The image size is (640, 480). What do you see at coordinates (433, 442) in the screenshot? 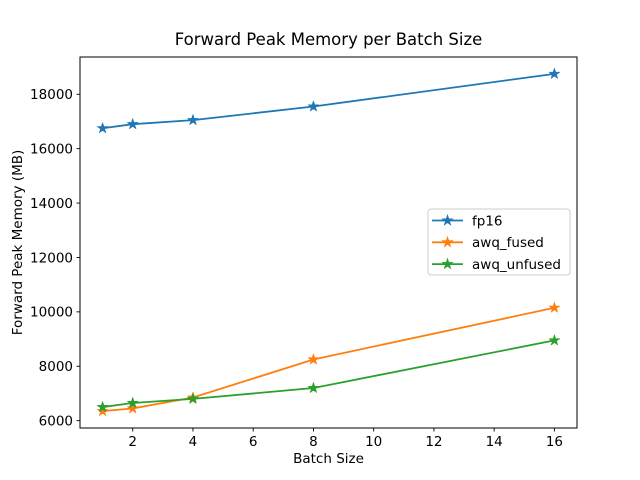
I see `x-tick-label: 12` at bounding box center [433, 442].